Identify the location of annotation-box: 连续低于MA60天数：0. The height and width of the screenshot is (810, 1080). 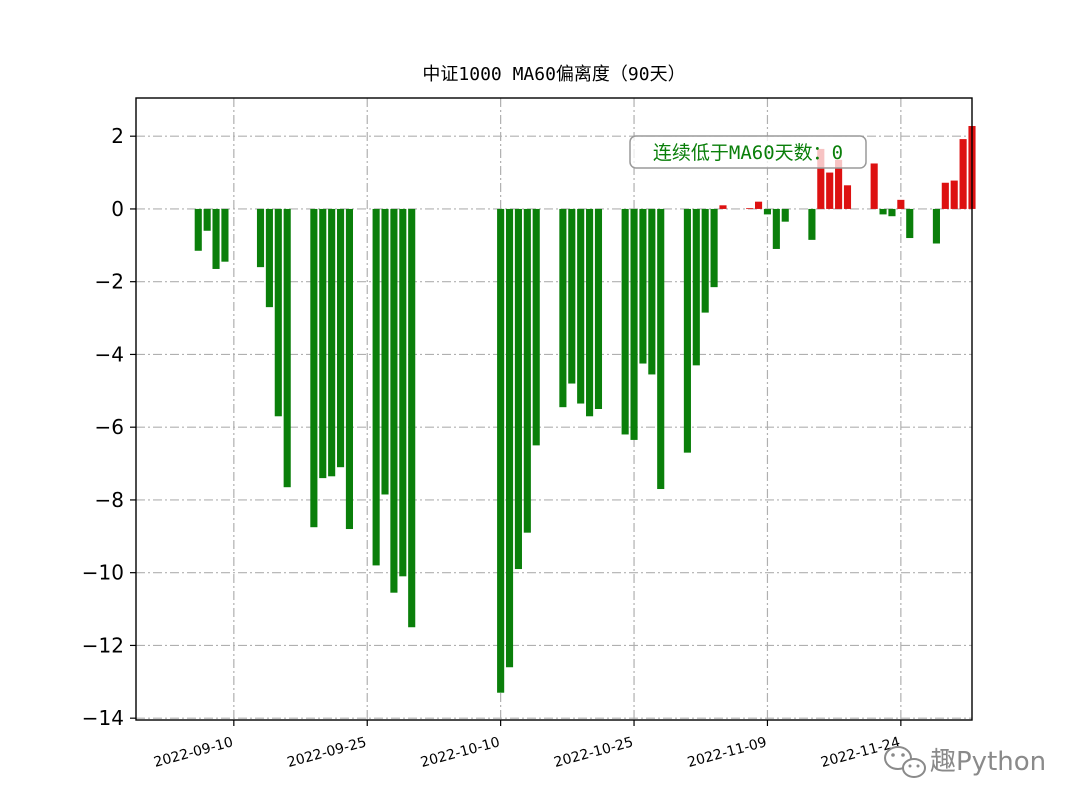
(748, 152).